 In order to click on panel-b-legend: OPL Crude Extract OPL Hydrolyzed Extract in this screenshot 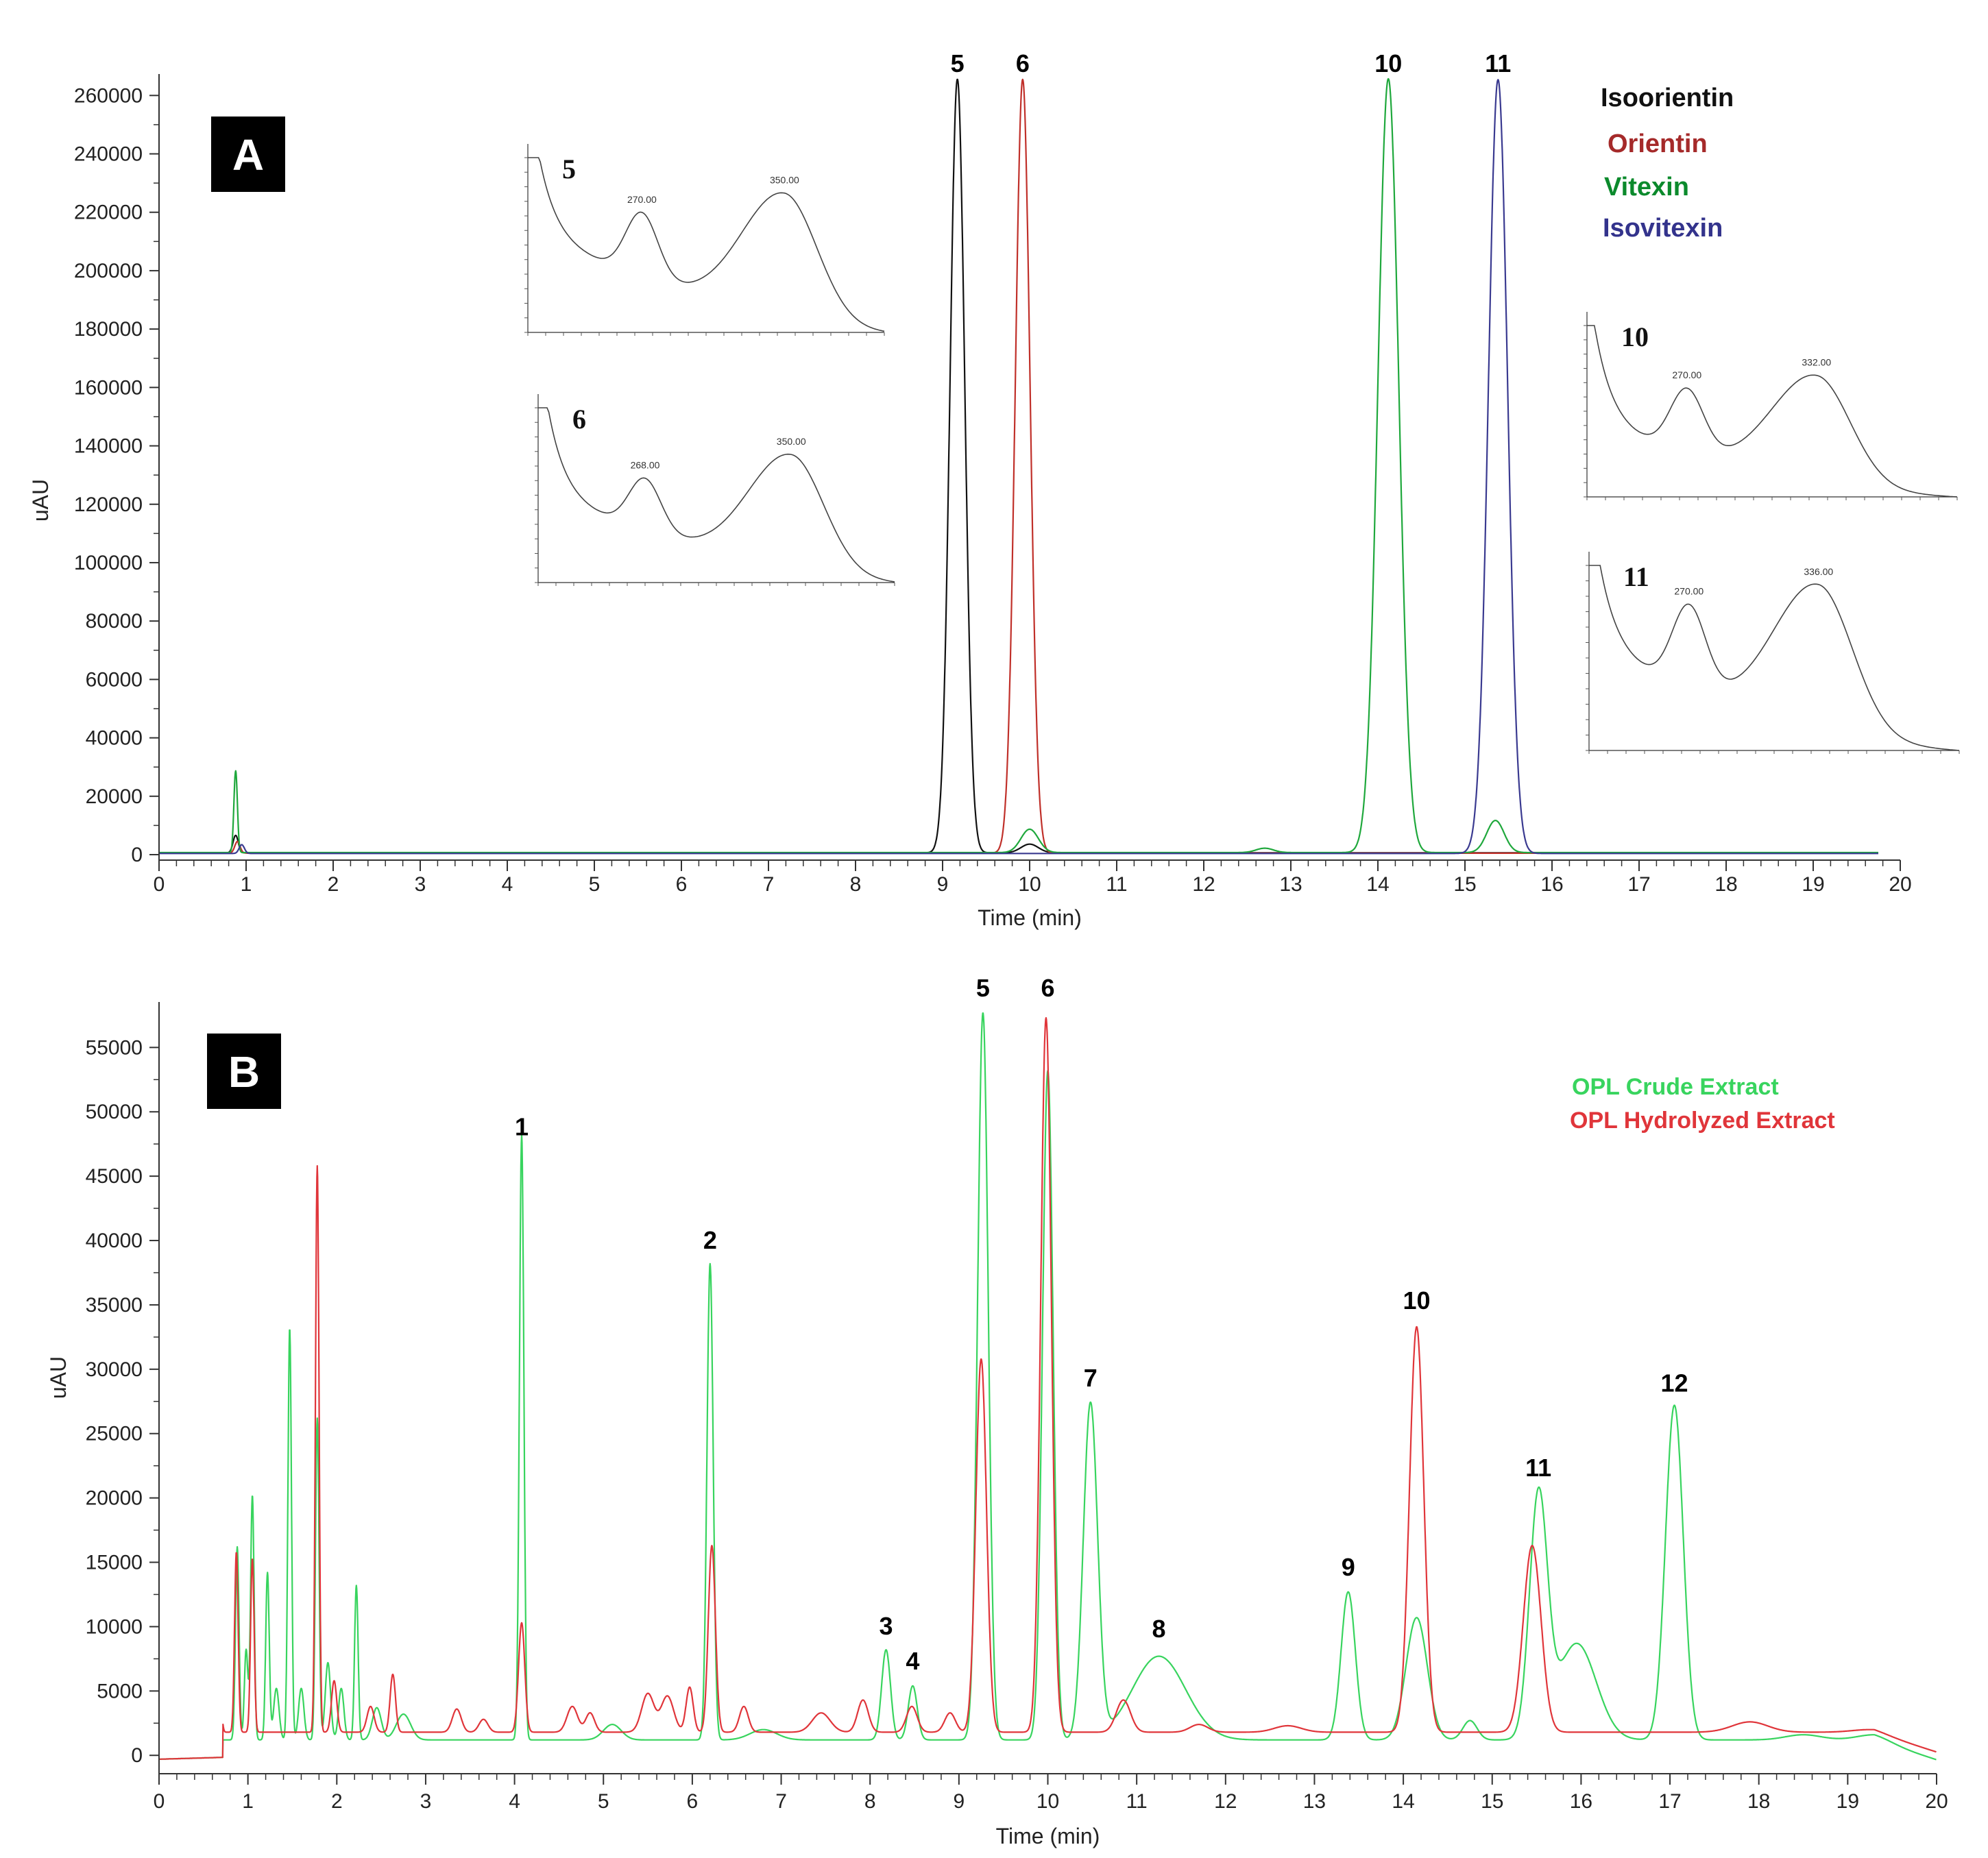, I will do `click(1702, 1104)`.